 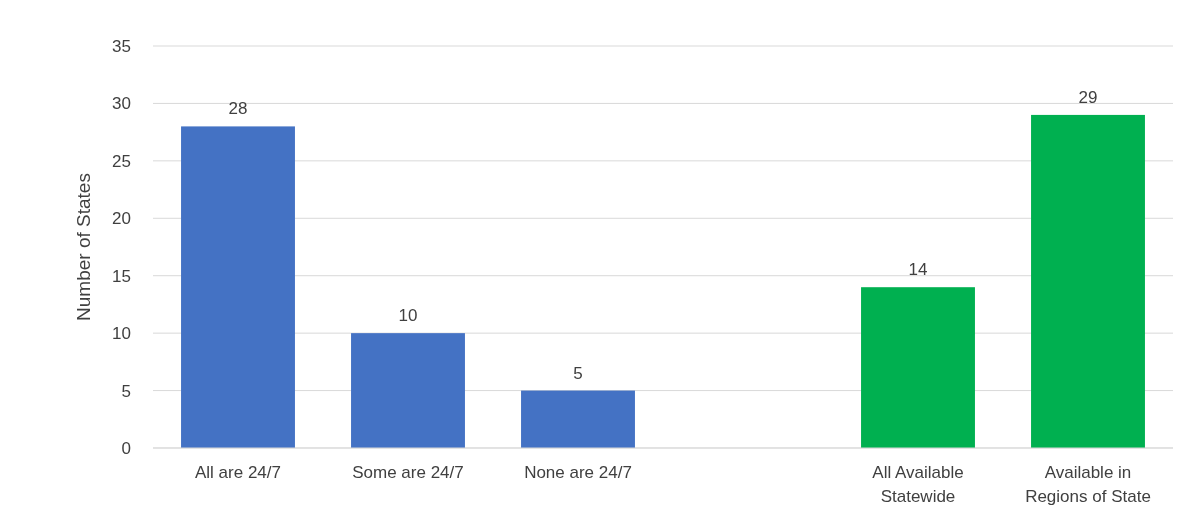 What do you see at coordinates (918, 270) in the screenshot?
I see `data-label: 14` at bounding box center [918, 270].